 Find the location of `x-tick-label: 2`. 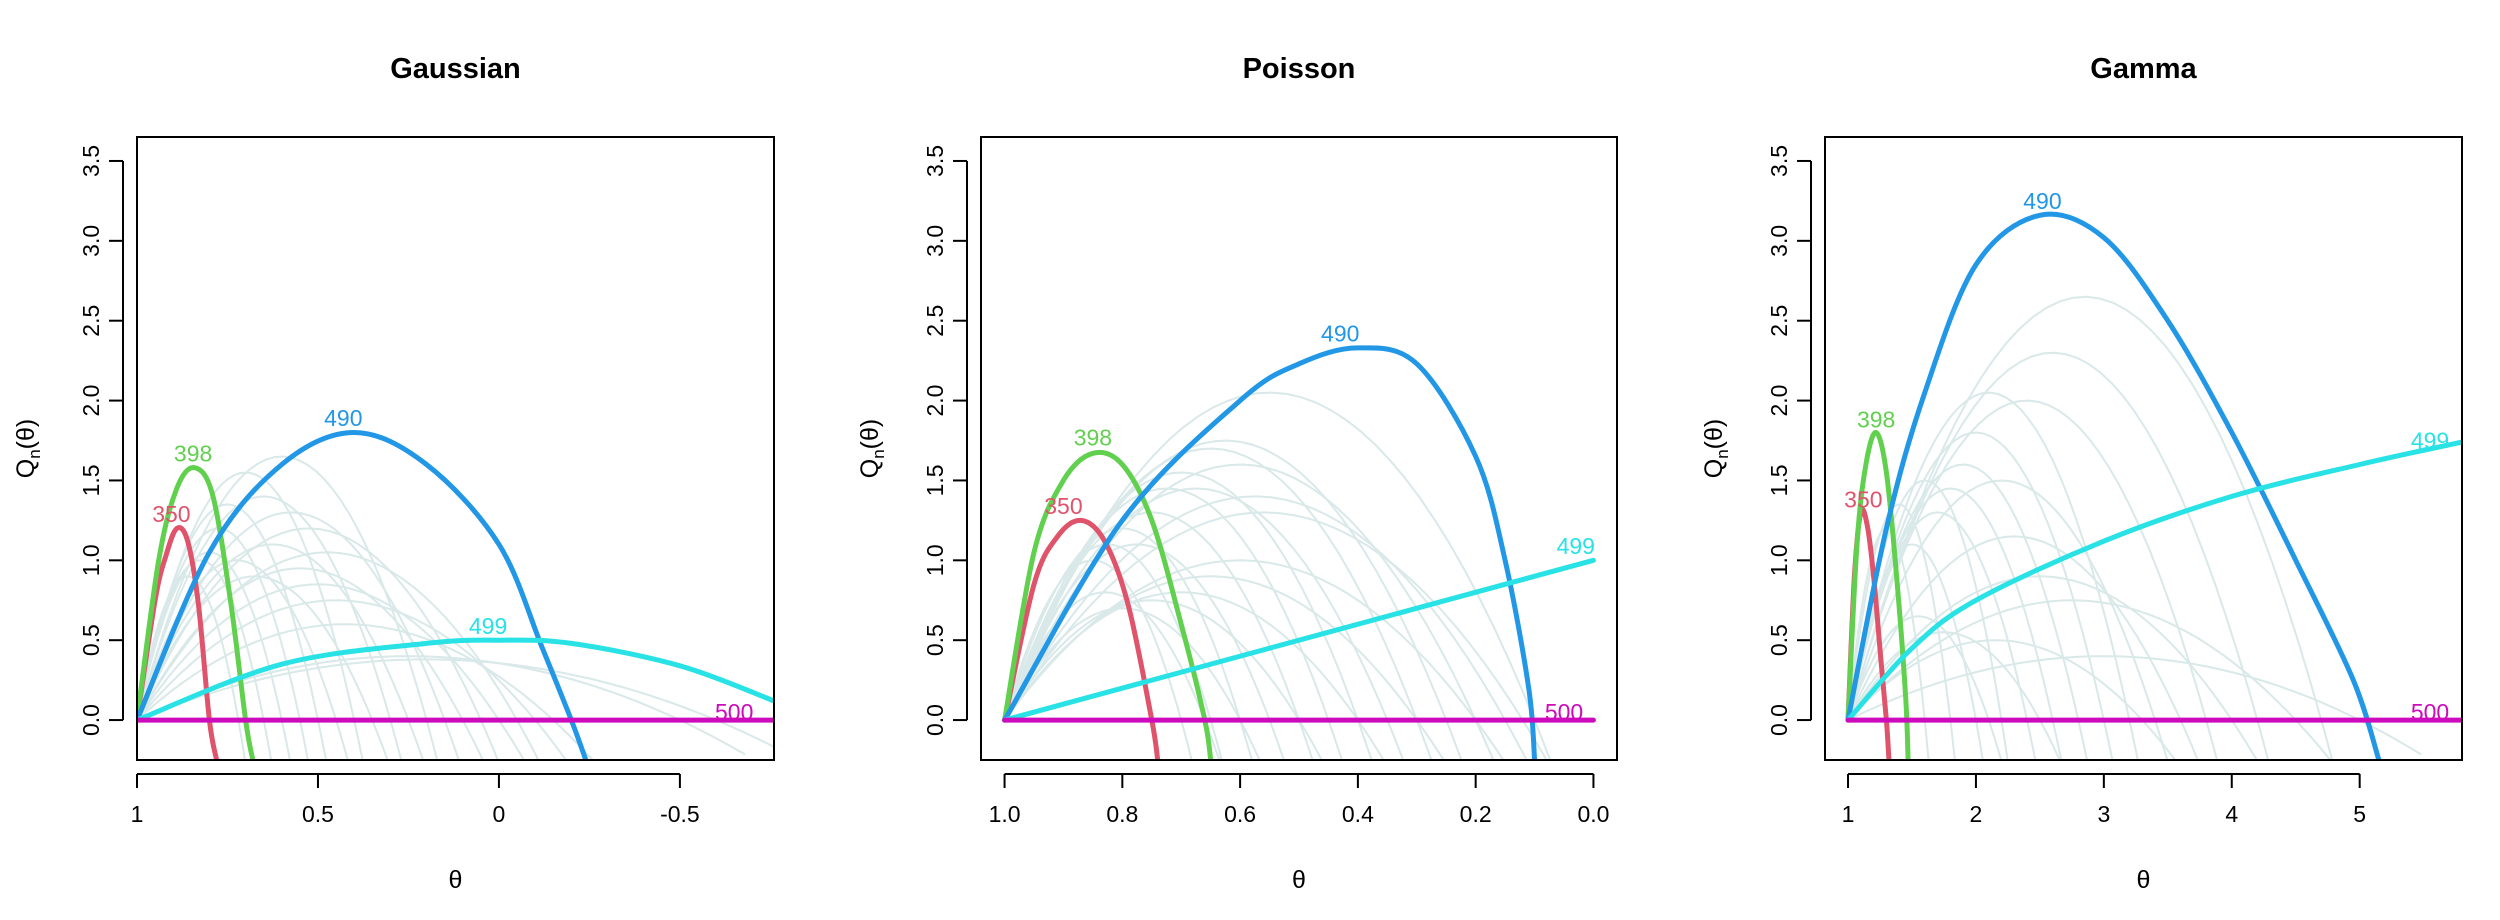

x-tick-label: 2 is located at coordinates (1976, 814).